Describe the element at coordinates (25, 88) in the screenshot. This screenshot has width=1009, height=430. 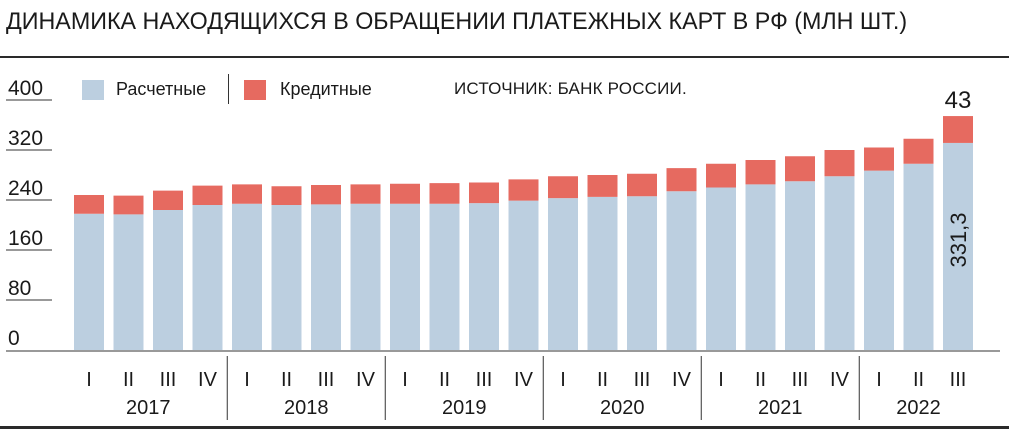
I see `y-tick-label: 400` at that location.